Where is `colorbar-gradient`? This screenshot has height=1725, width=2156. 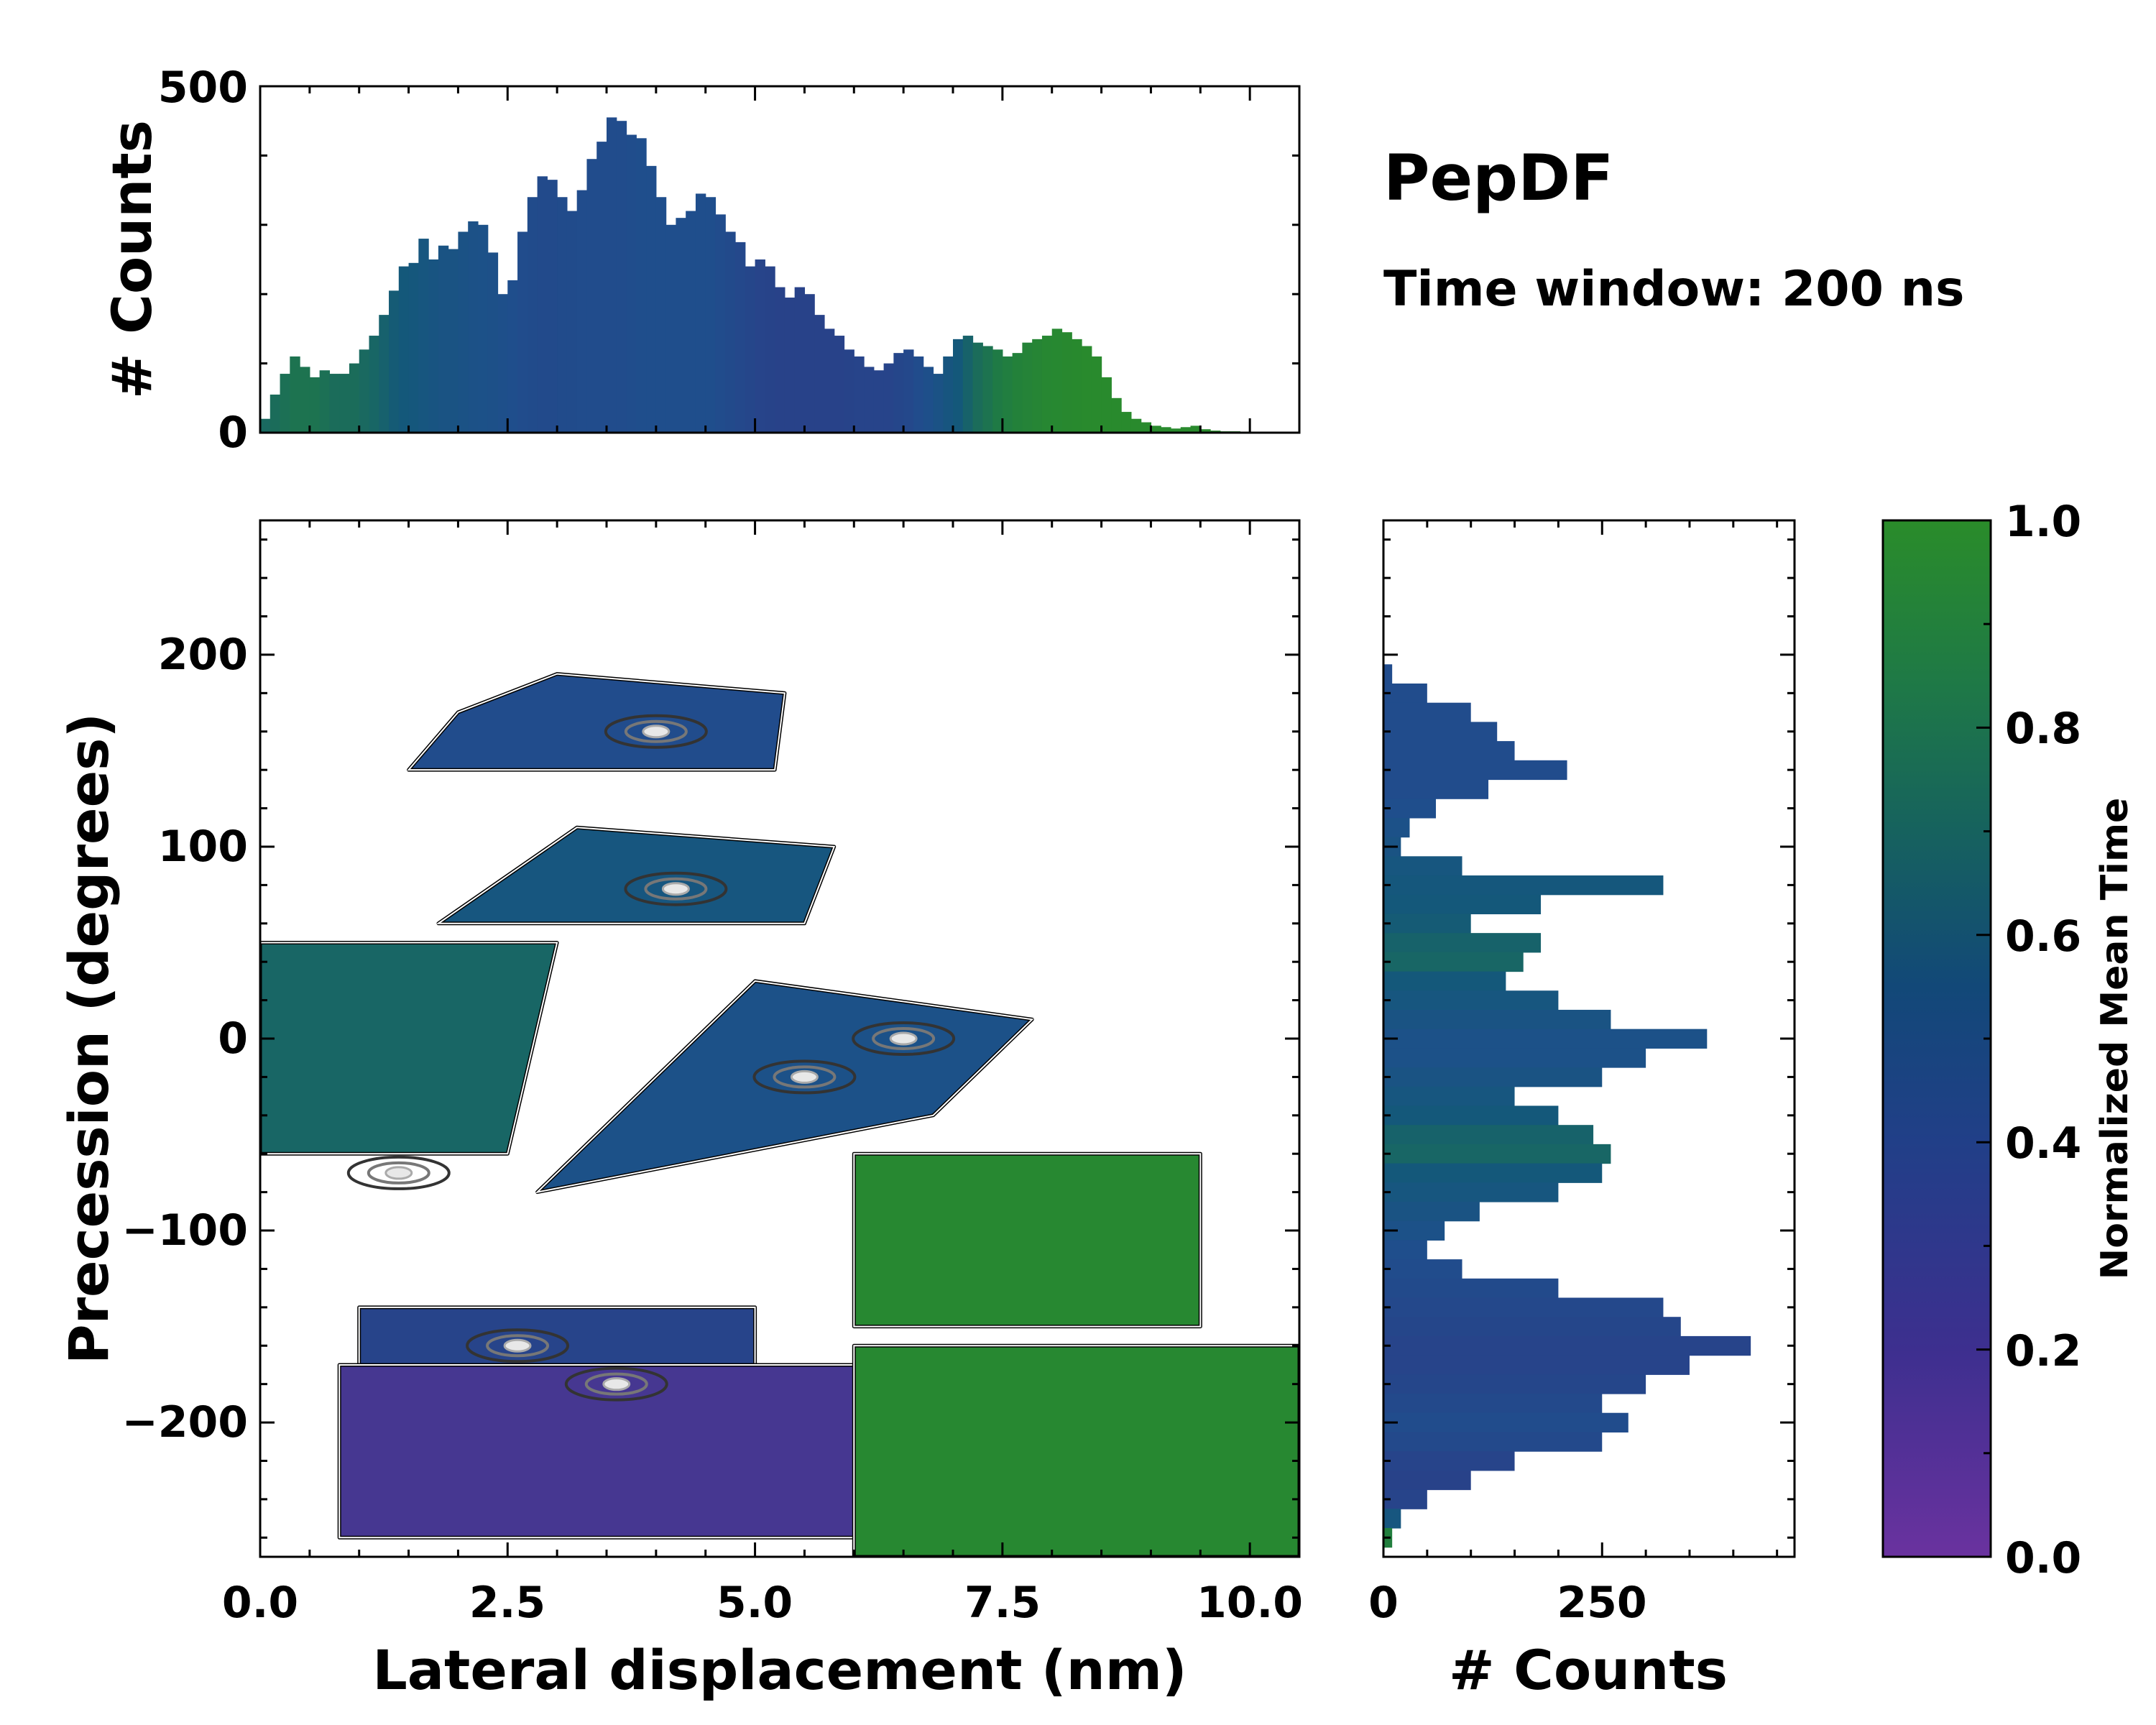 colorbar-gradient is located at coordinates (1937, 1038).